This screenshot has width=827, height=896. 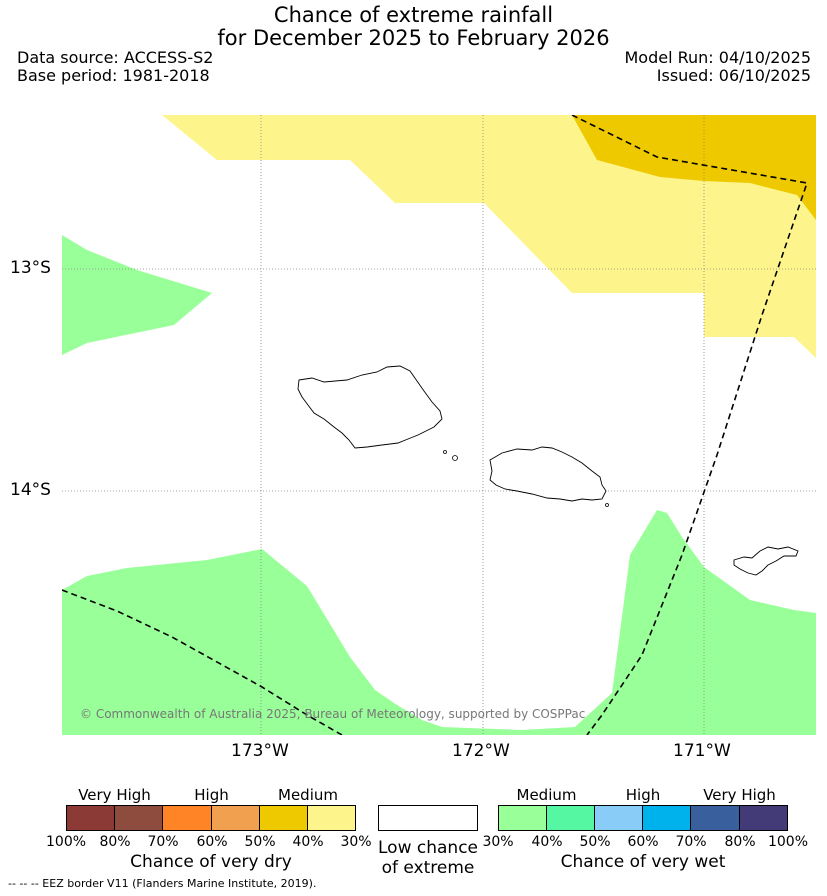 I want to click on wet-tick: 100%, so click(x=788, y=842).